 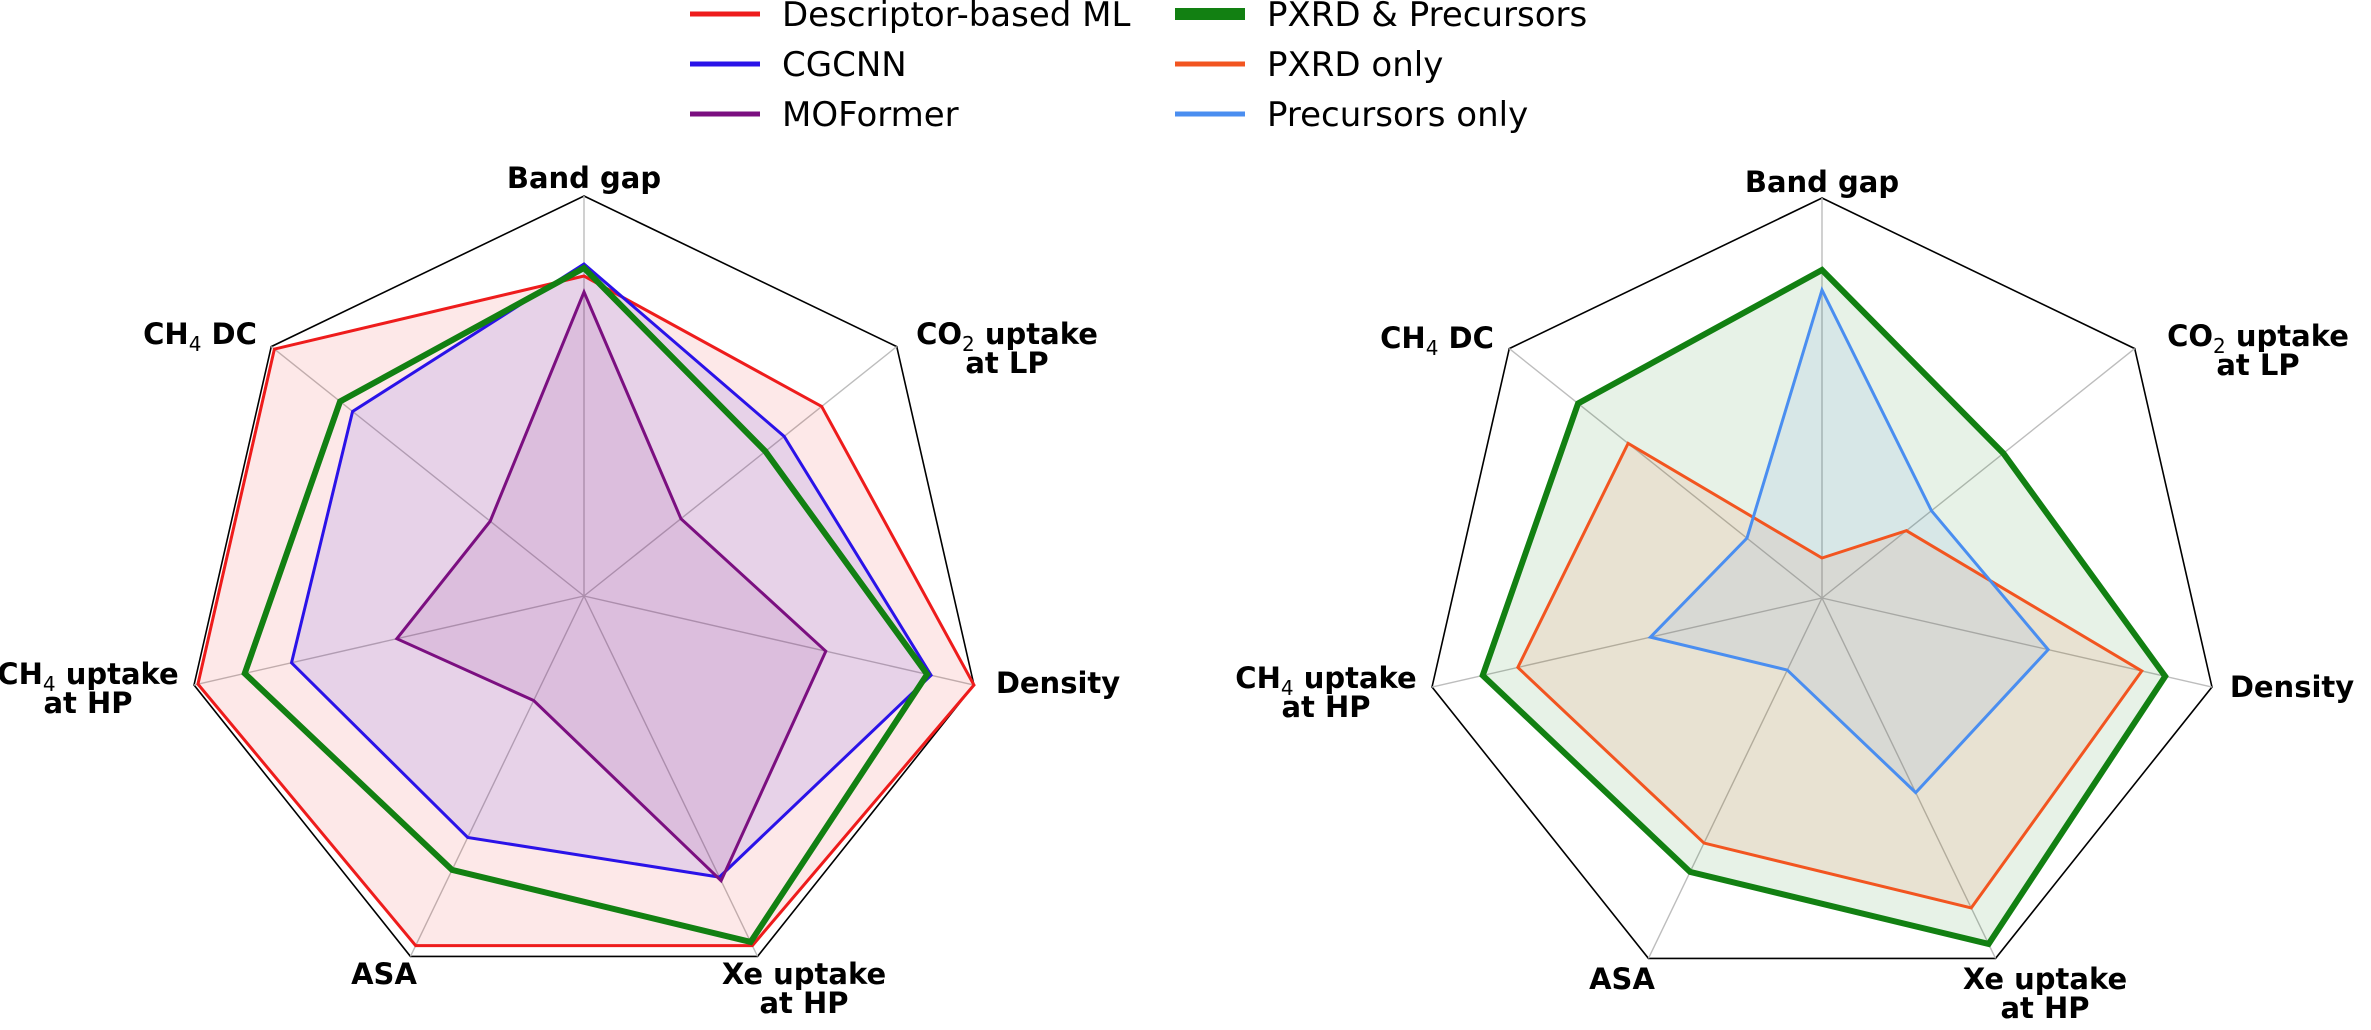 I want to click on axis-label-line-1: ASA, so click(x=1622, y=979).